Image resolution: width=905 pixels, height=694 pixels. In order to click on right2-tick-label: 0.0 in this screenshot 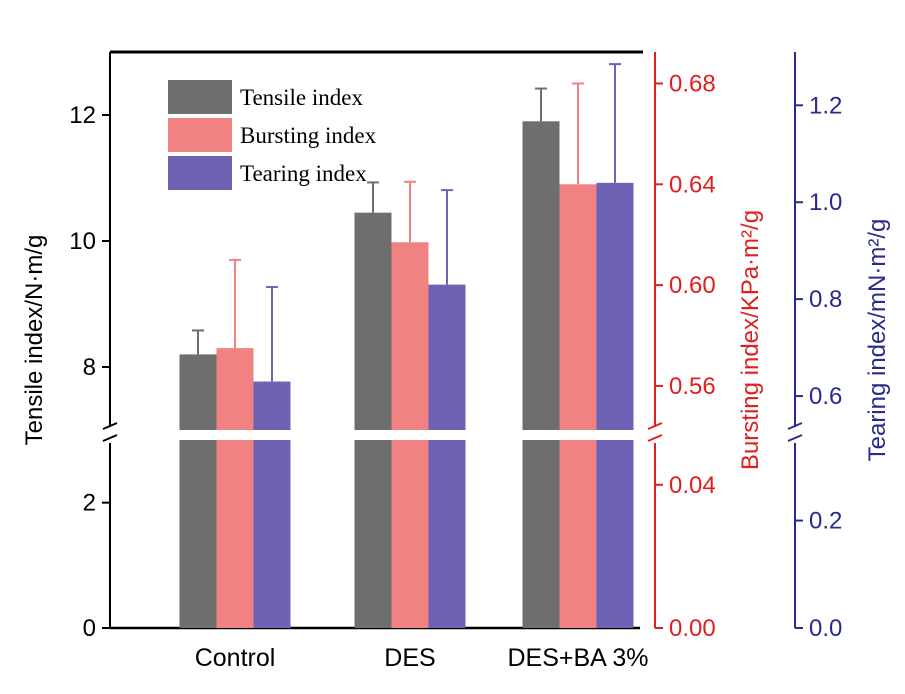, I will do `click(825, 628)`.